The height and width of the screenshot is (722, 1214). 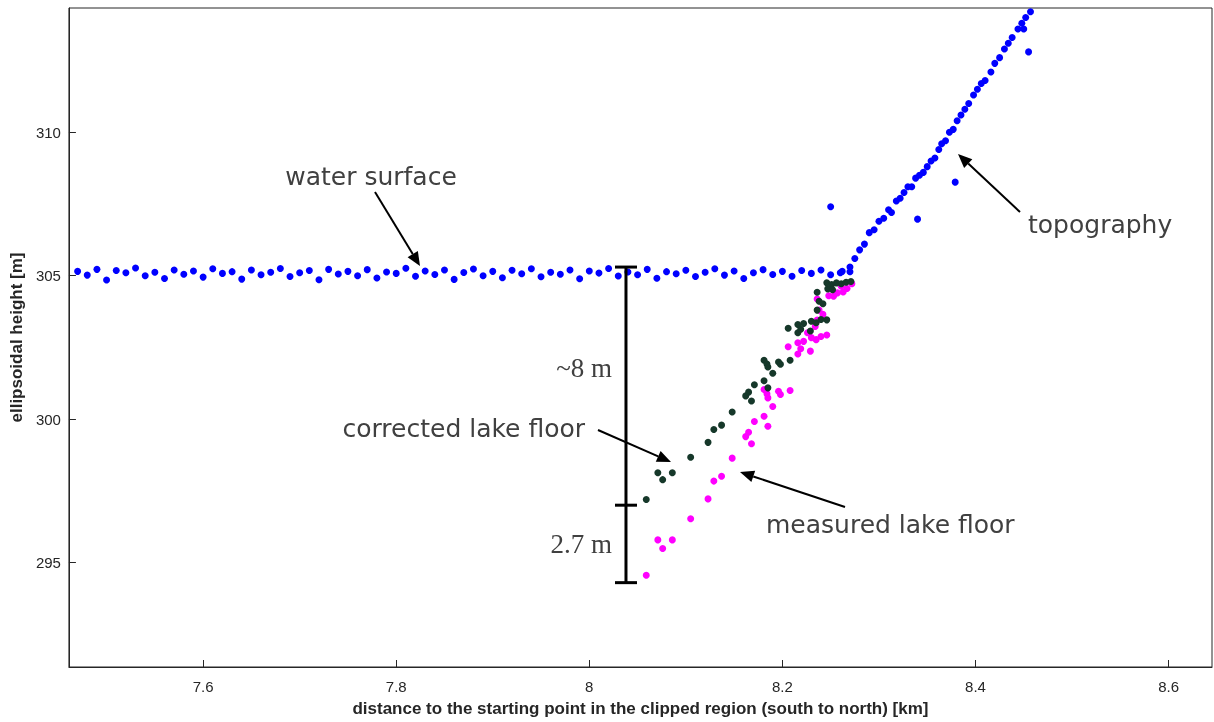 What do you see at coordinates (48, 276) in the screenshot?
I see `y-tick-label: 305` at bounding box center [48, 276].